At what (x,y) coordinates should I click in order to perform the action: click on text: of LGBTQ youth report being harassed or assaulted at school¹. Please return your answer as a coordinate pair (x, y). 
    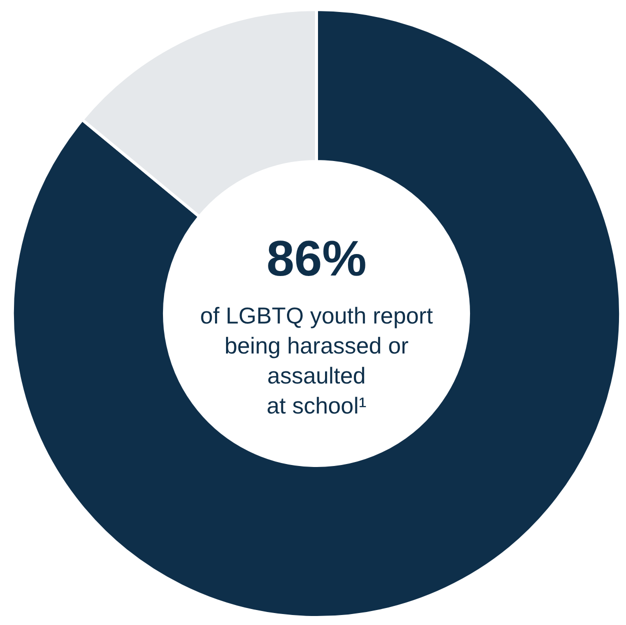
    Looking at the image, I should click on (317, 360).